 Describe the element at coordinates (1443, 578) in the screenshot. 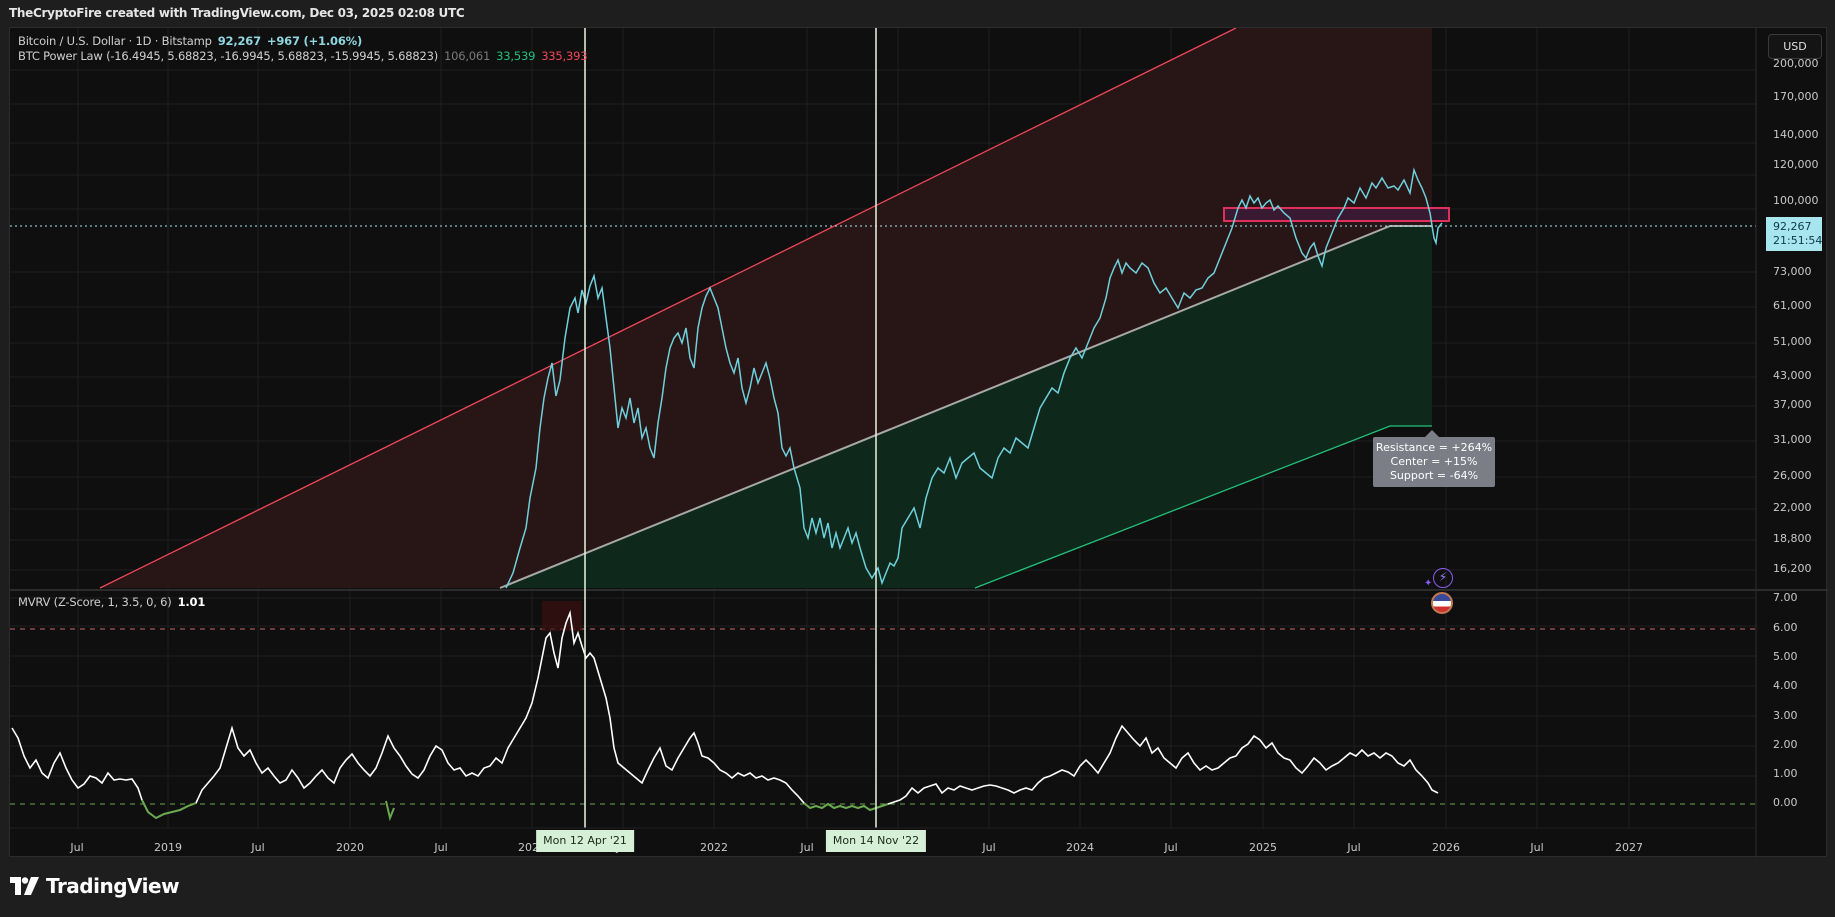

I see `lightning-icon: ⚡` at that location.